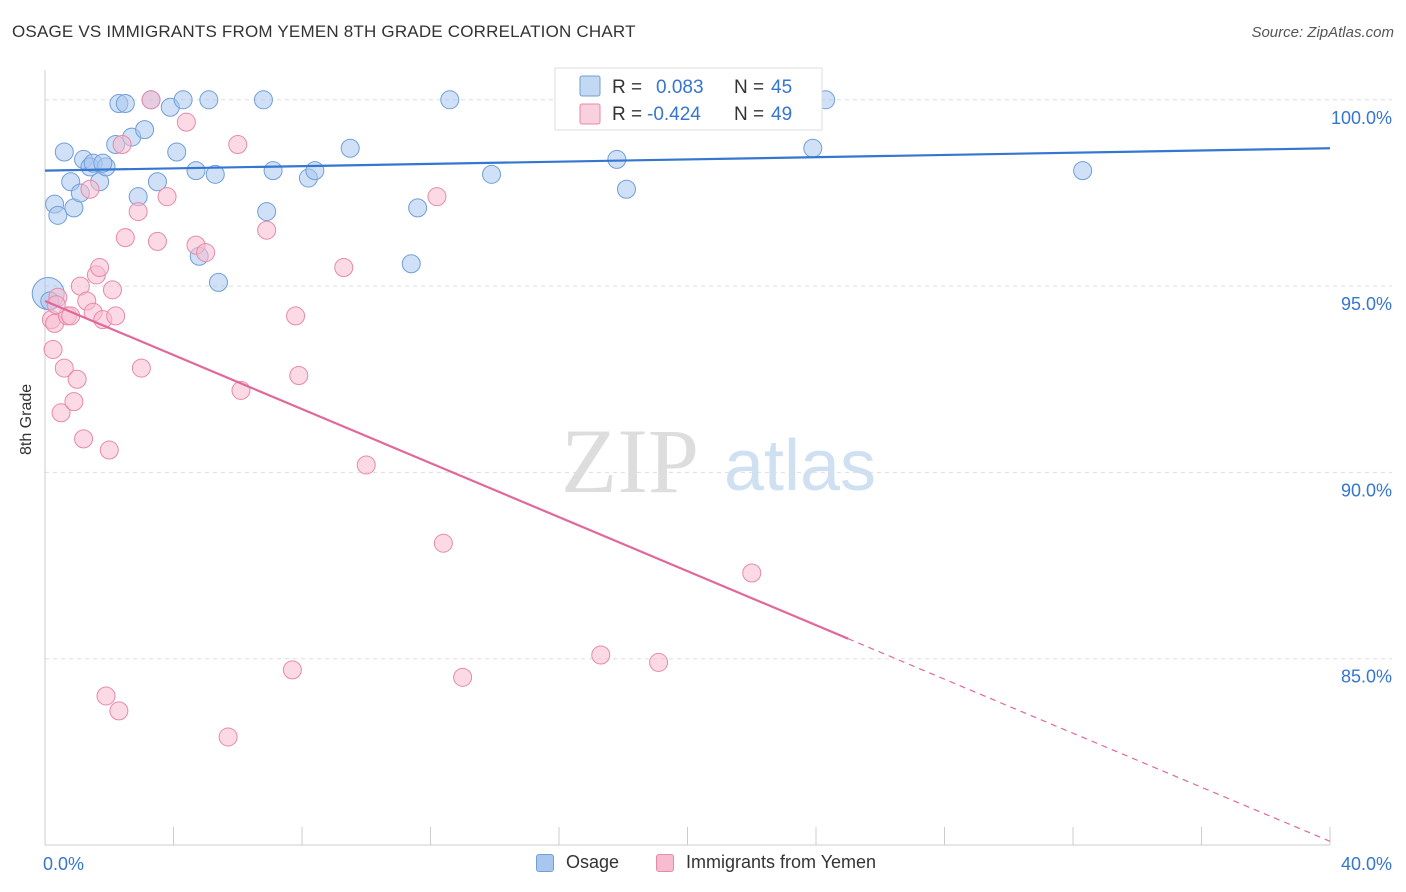  Describe the element at coordinates (593, 862) in the screenshot. I see `bottom-legend-label-osage: Osage` at that location.